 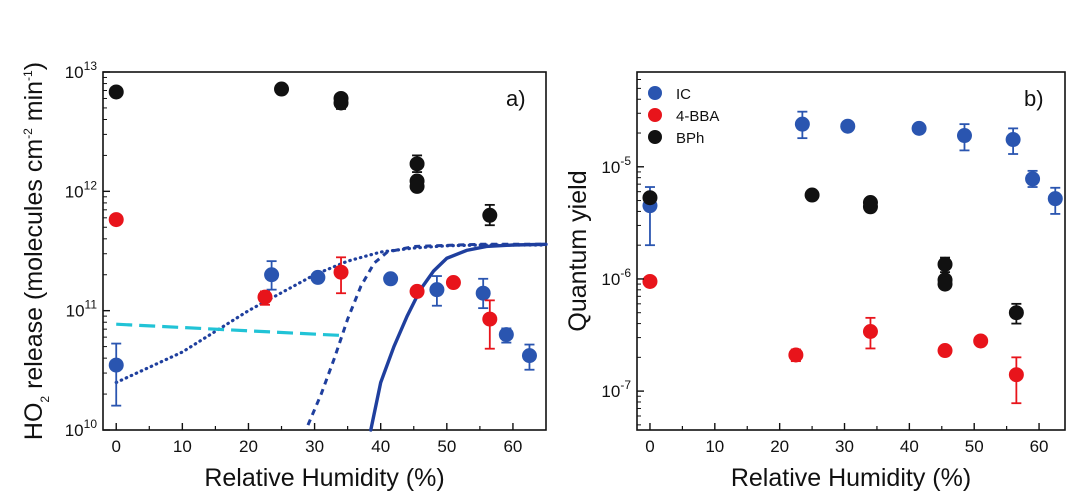 I want to click on model-curve-dotted, so click(x=331, y=314).